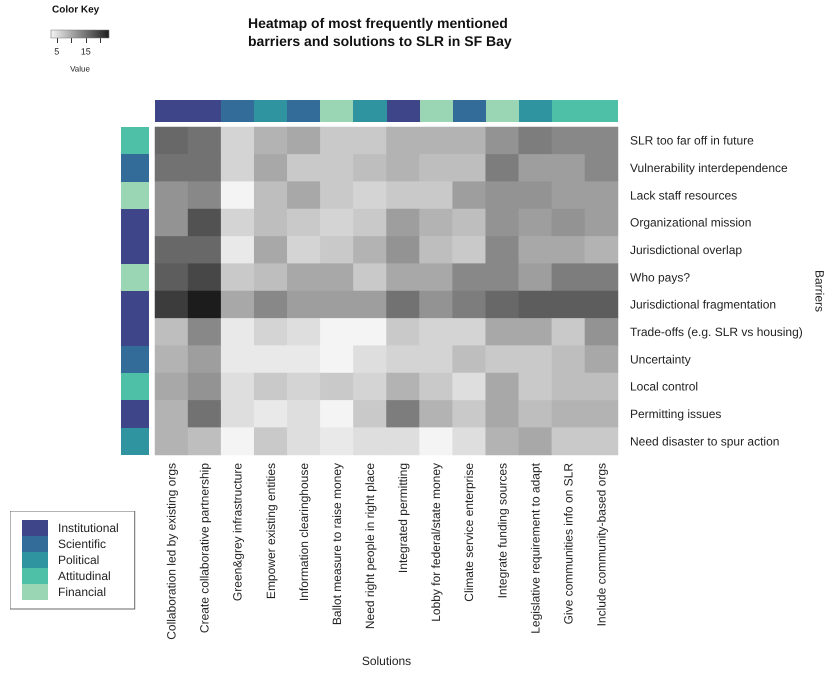  I want to click on category-label: Scientific, so click(82, 544).